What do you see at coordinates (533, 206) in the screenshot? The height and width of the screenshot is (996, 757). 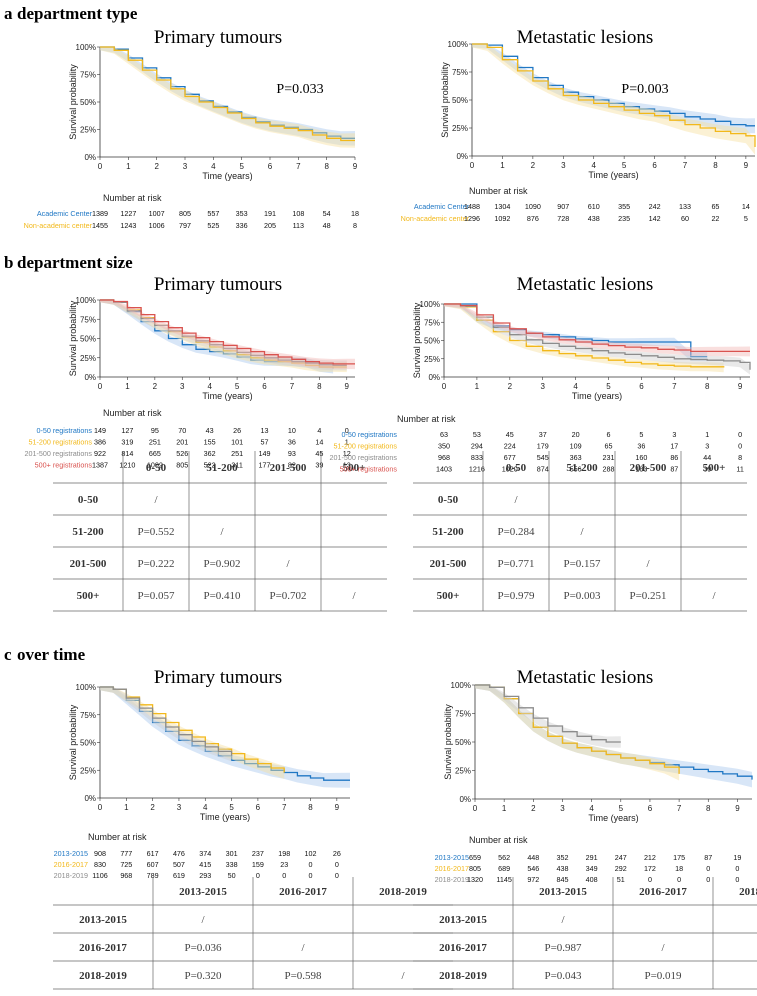 I see `risk-value: 1090` at bounding box center [533, 206].